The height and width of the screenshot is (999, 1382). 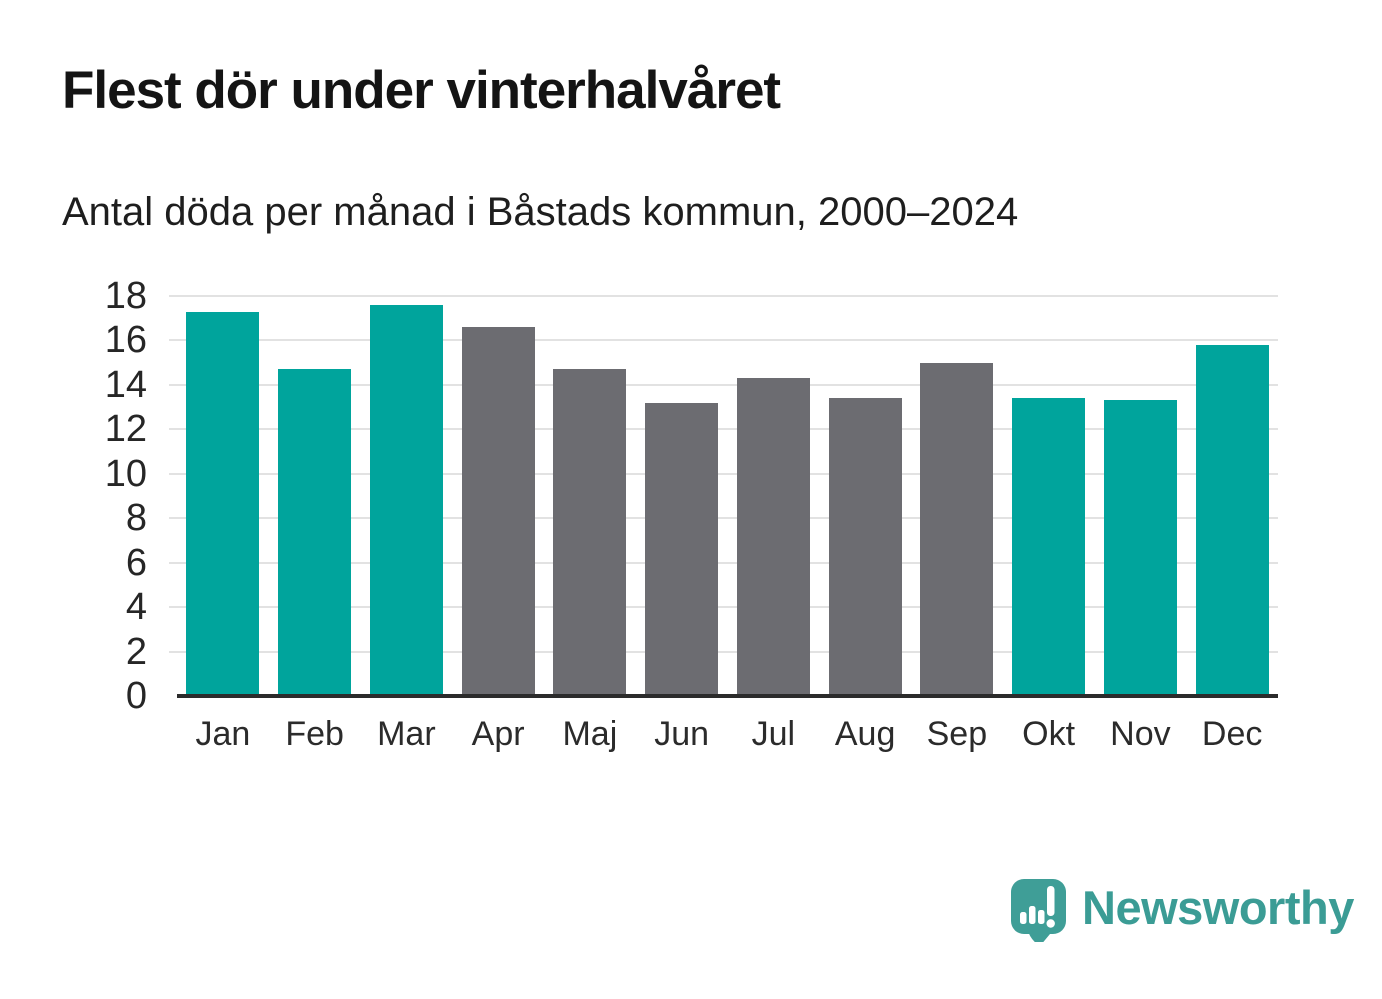 What do you see at coordinates (727, 696) in the screenshot?
I see `x-axis-line` at bounding box center [727, 696].